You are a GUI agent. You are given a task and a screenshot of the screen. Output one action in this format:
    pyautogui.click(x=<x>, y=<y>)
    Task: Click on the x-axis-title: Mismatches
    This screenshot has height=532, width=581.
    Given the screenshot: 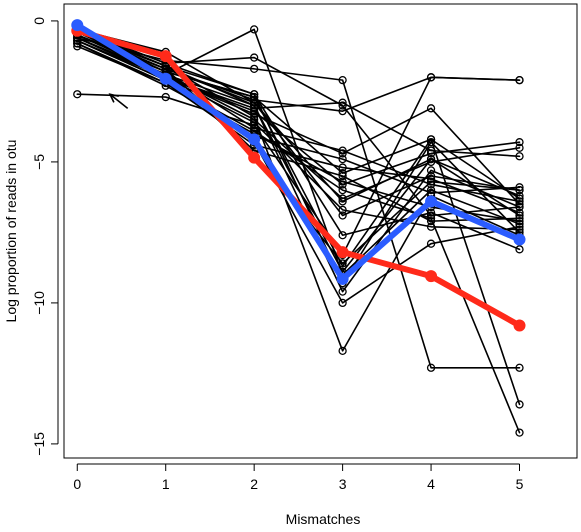 What is the action you would take?
    pyautogui.click(x=323, y=519)
    